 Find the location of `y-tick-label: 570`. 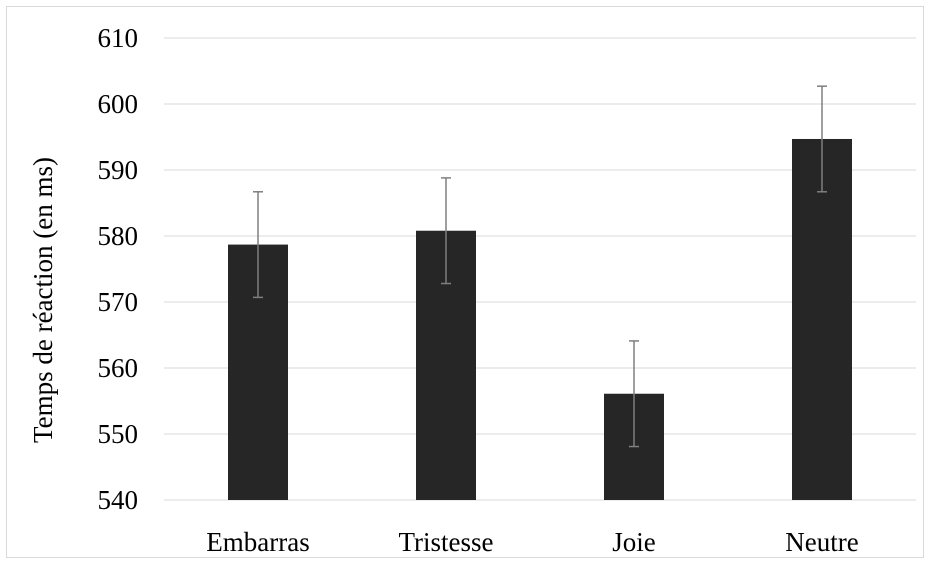

y-tick-label: 570 is located at coordinates (118, 302).